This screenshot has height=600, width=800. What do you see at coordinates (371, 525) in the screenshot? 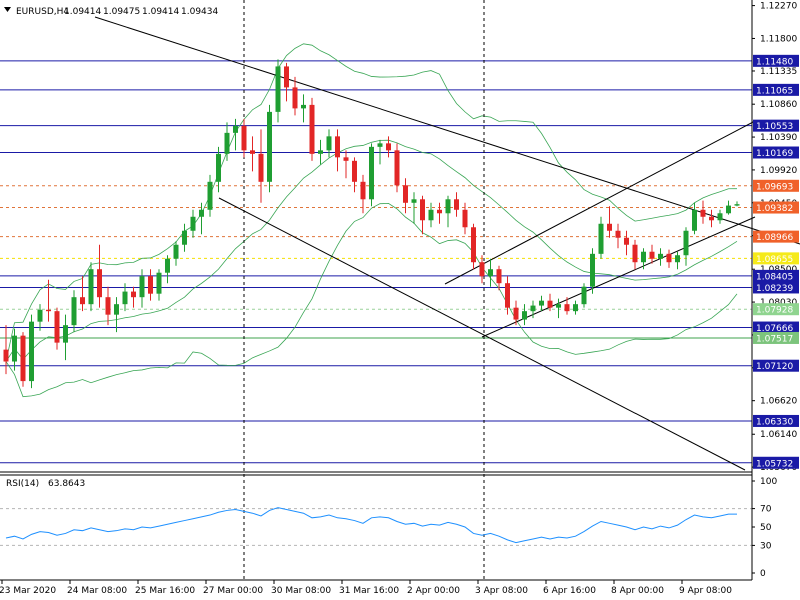
I see `rsi-line` at bounding box center [371, 525].